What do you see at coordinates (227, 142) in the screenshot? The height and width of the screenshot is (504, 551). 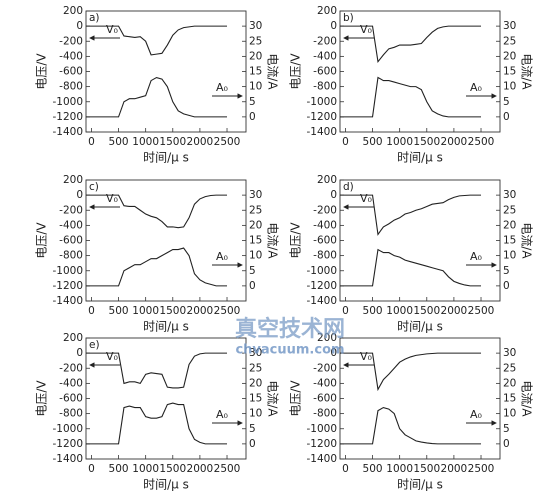 I see `x-tick-label: 2500` at bounding box center [227, 142].